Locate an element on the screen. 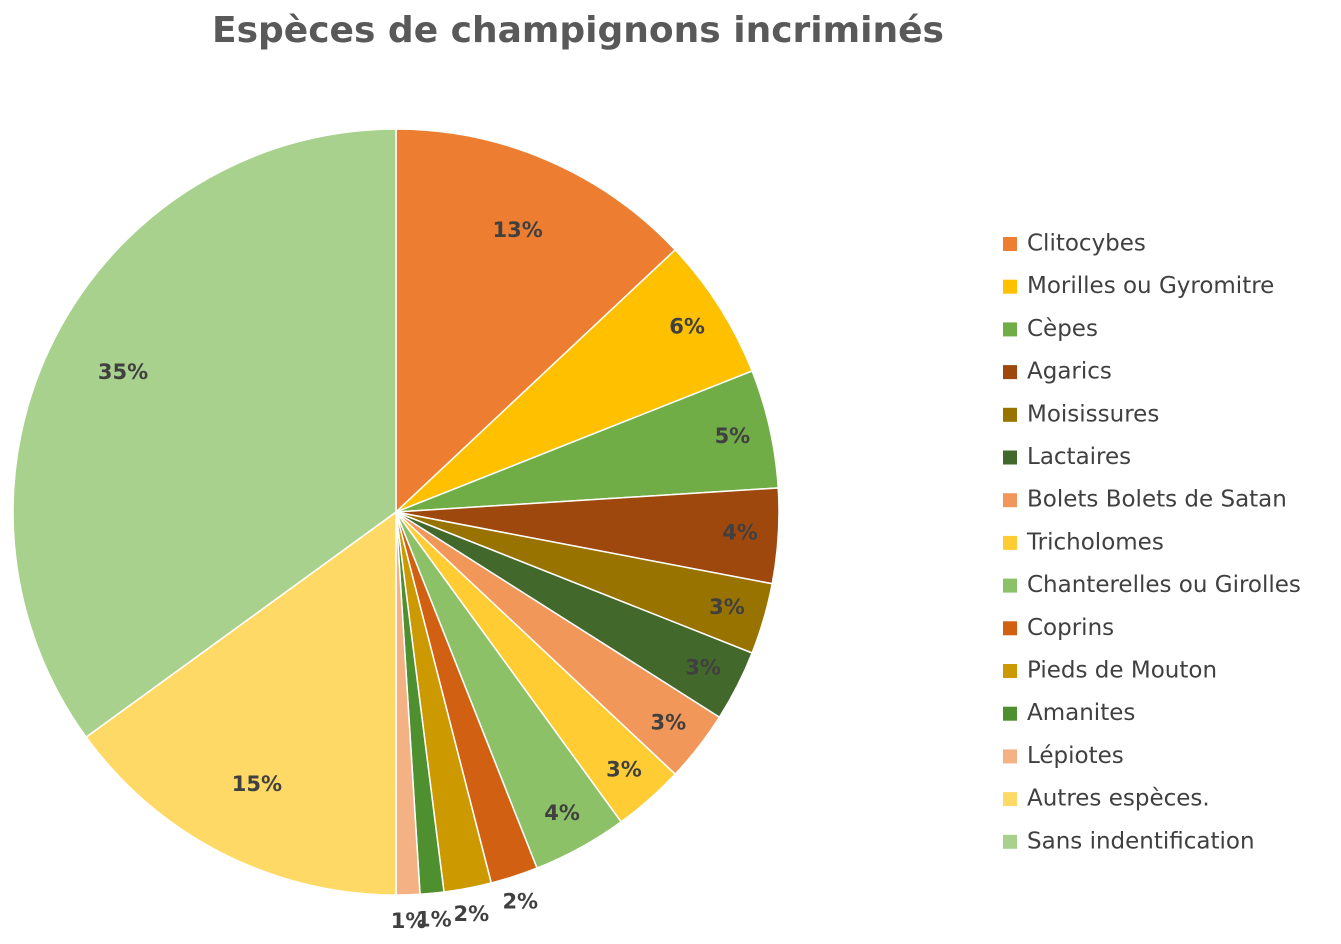 This screenshot has width=1341, height=944. legend-label: Morilles ou Gyromitre is located at coordinates (1150, 286).